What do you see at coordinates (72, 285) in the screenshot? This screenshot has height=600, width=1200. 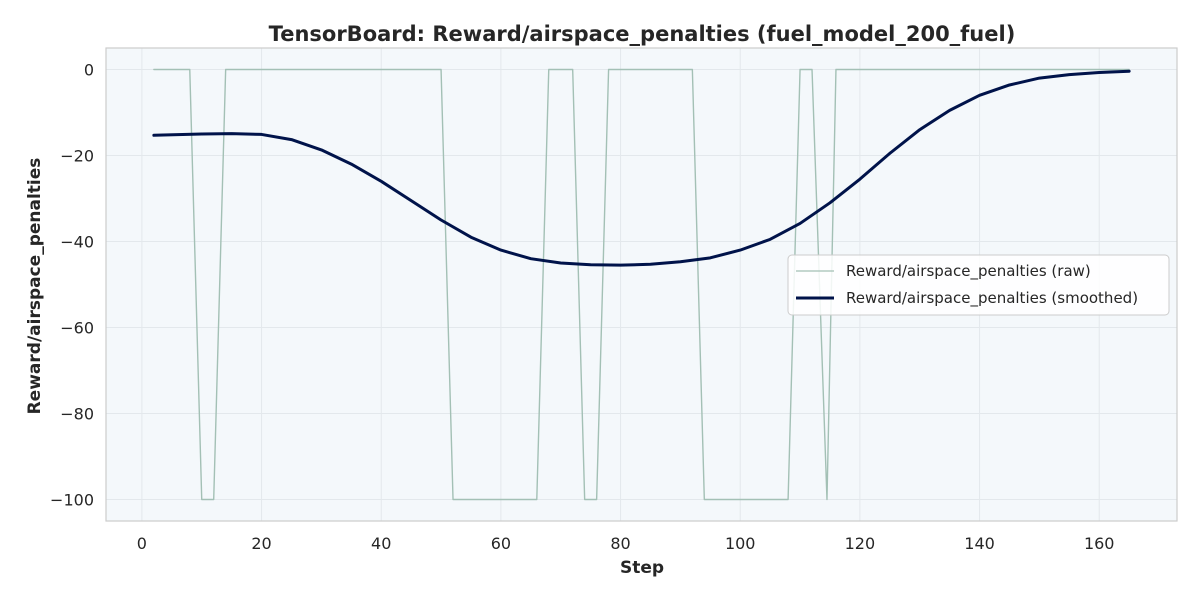 I see `y-axis-ticks: 0 −20 −40 −60 −80 −100` at bounding box center [72, 285].